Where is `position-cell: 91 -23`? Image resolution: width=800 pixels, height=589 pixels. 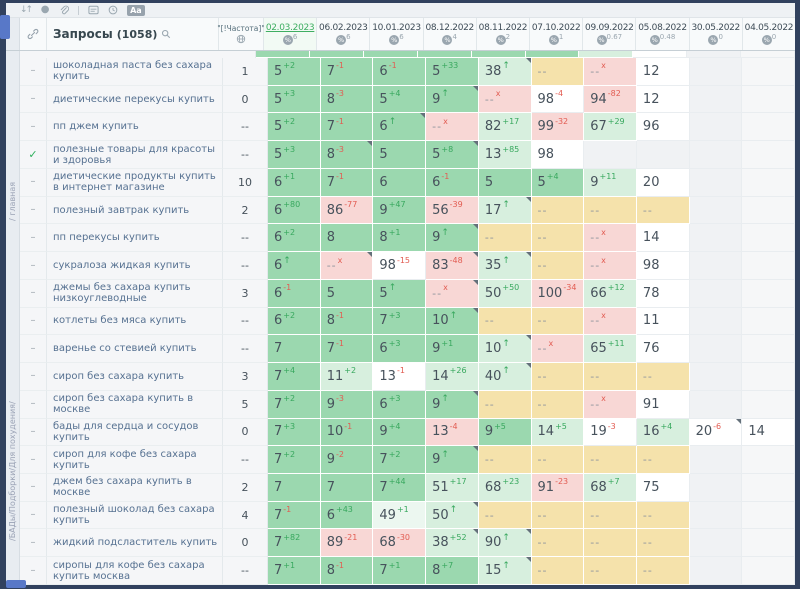 position-cell: 91 -23 is located at coordinates (558, 488).